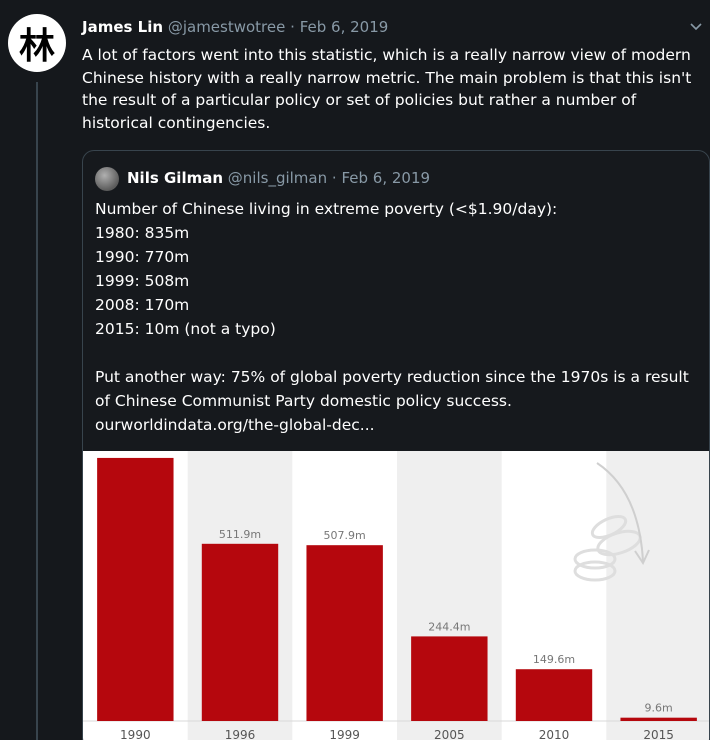 The height and width of the screenshot is (740, 710). Describe the element at coordinates (554, 734) in the screenshot. I see `x-tick-2010: 2010` at that location.